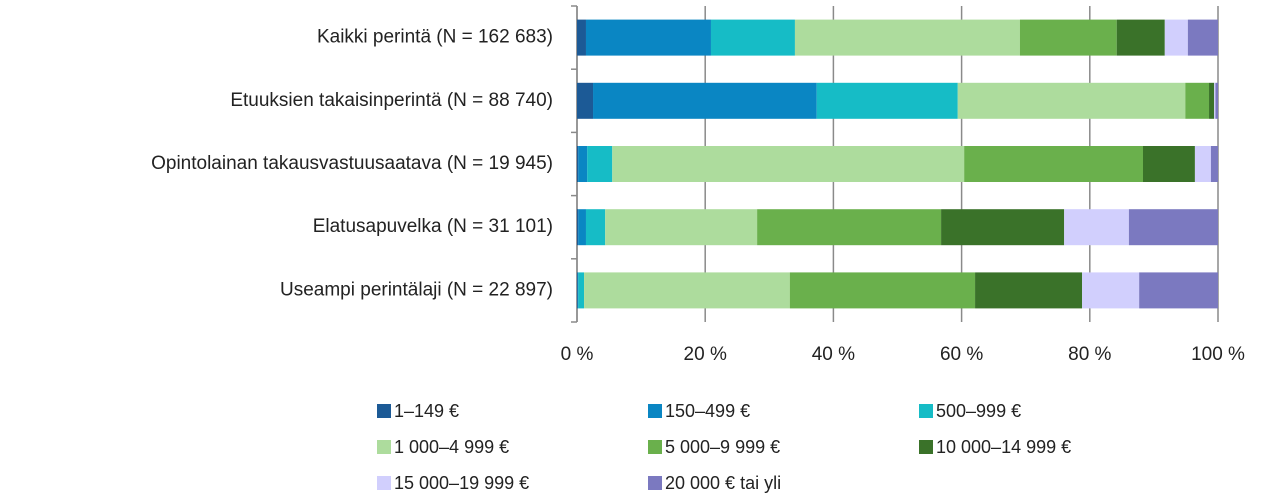 Image resolution: width=1264 pixels, height=501 pixels. Describe the element at coordinates (433, 226) in the screenshot. I see `y-tick-label: Elatusapuvelka (N = 31 101)` at that location.